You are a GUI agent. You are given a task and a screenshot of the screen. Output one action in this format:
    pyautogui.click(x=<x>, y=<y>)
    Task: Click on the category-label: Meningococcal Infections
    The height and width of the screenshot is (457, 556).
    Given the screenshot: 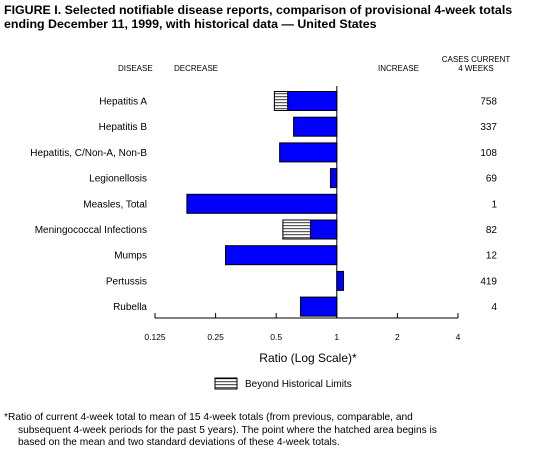 What is the action you would take?
    pyautogui.click(x=91, y=230)
    